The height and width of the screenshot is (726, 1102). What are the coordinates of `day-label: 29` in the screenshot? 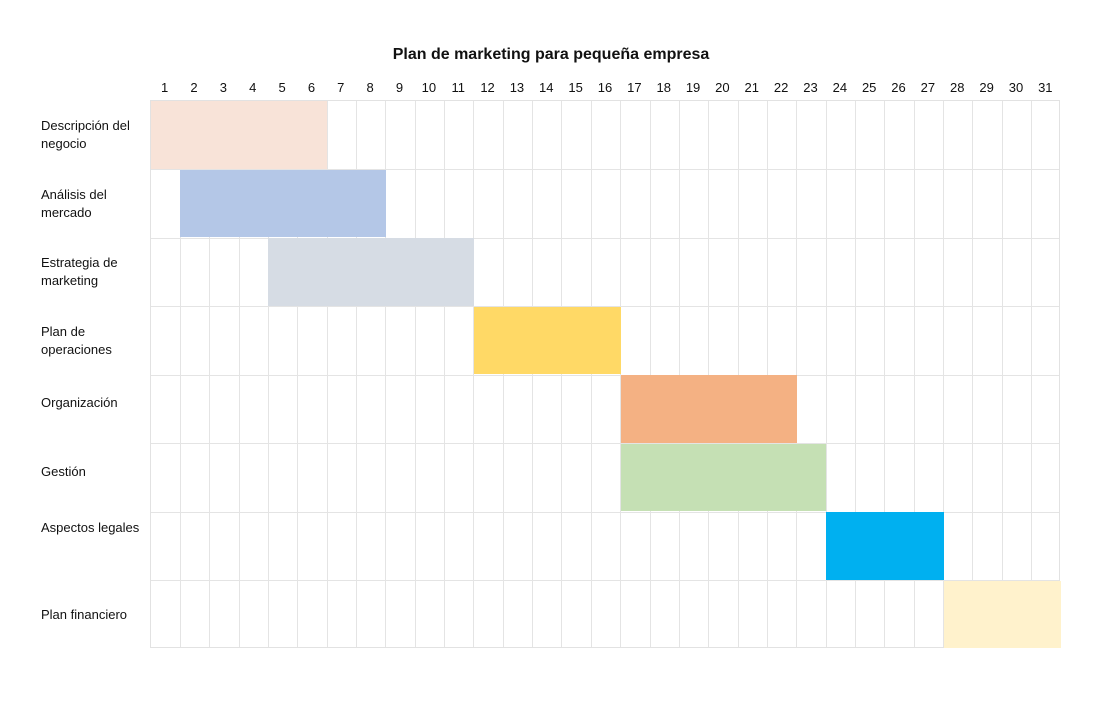 It's located at (986, 87).